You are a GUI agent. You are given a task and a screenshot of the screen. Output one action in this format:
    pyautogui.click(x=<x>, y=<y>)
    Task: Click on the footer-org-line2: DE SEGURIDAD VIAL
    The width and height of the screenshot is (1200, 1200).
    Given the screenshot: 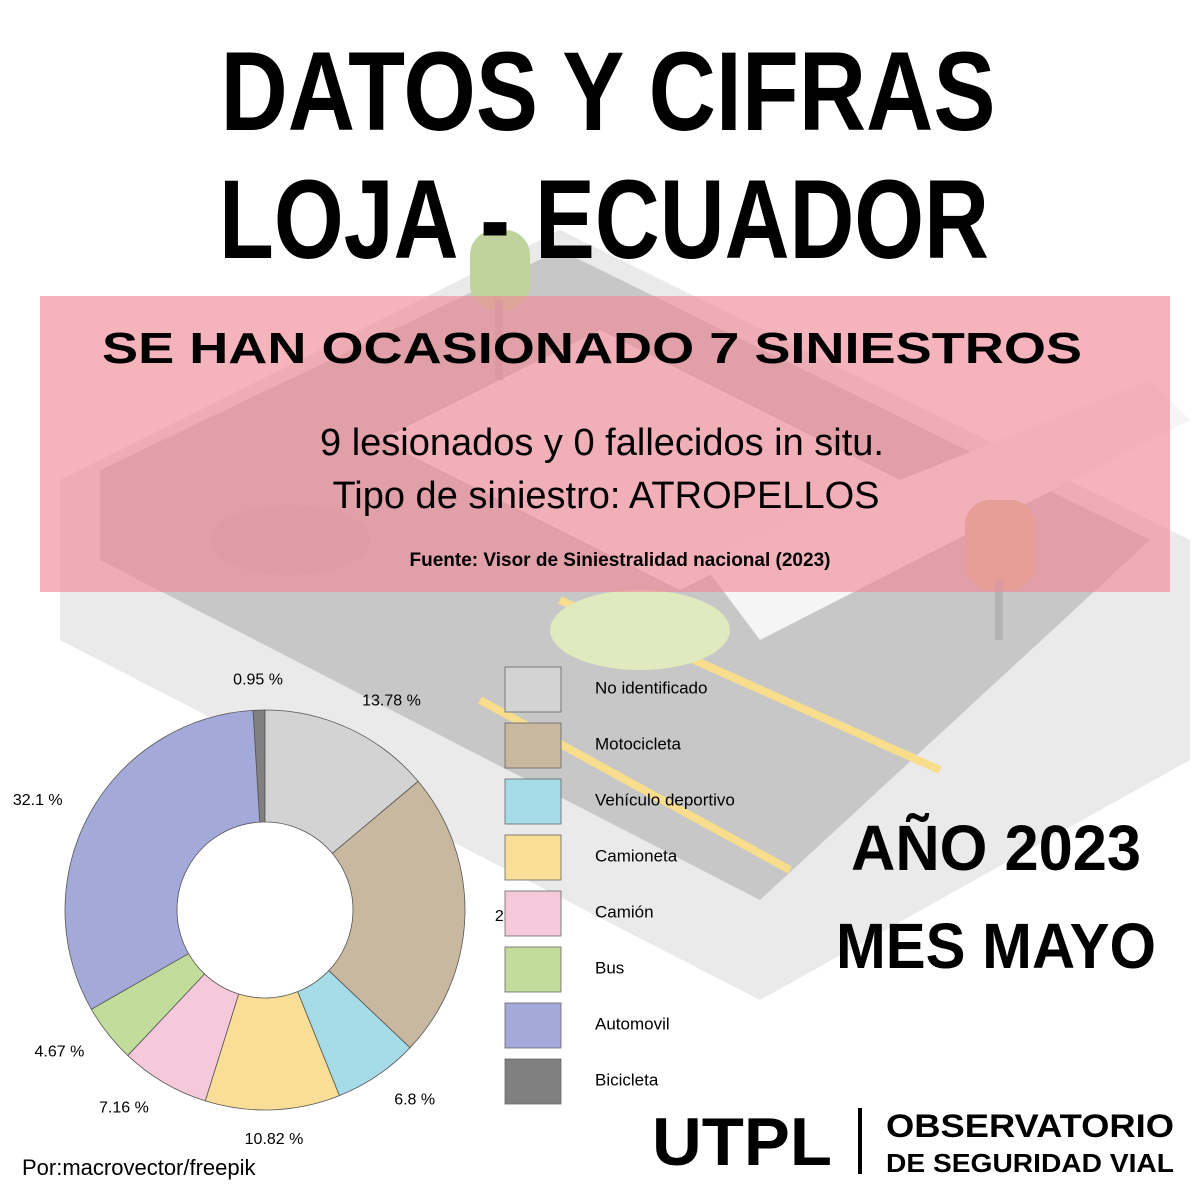 What is the action you would take?
    pyautogui.click(x=1030, y=1163)
    